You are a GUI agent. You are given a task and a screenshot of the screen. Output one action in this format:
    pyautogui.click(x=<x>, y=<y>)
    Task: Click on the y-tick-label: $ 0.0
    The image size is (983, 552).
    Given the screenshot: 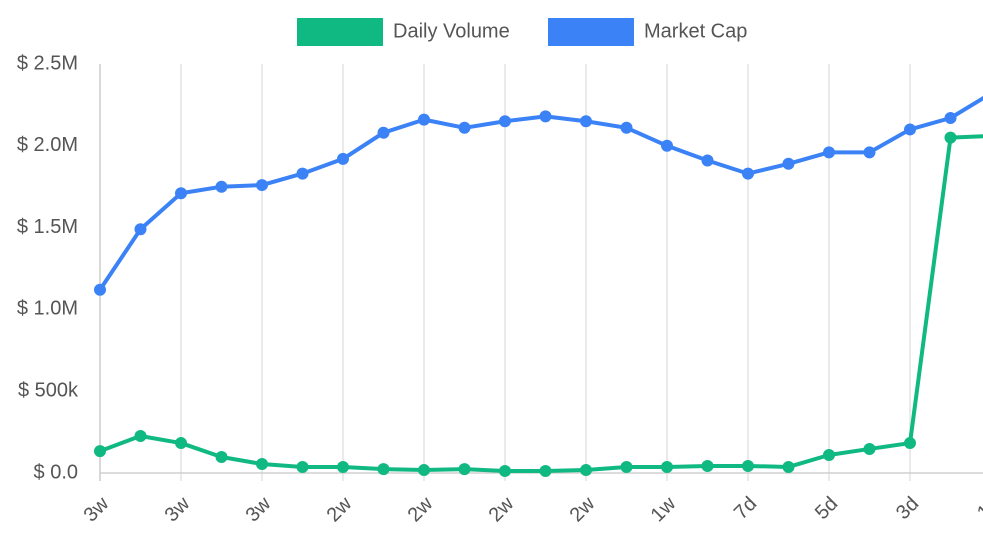 What is the action you would take?
    pyautogui.click(x=56, y=472)
    